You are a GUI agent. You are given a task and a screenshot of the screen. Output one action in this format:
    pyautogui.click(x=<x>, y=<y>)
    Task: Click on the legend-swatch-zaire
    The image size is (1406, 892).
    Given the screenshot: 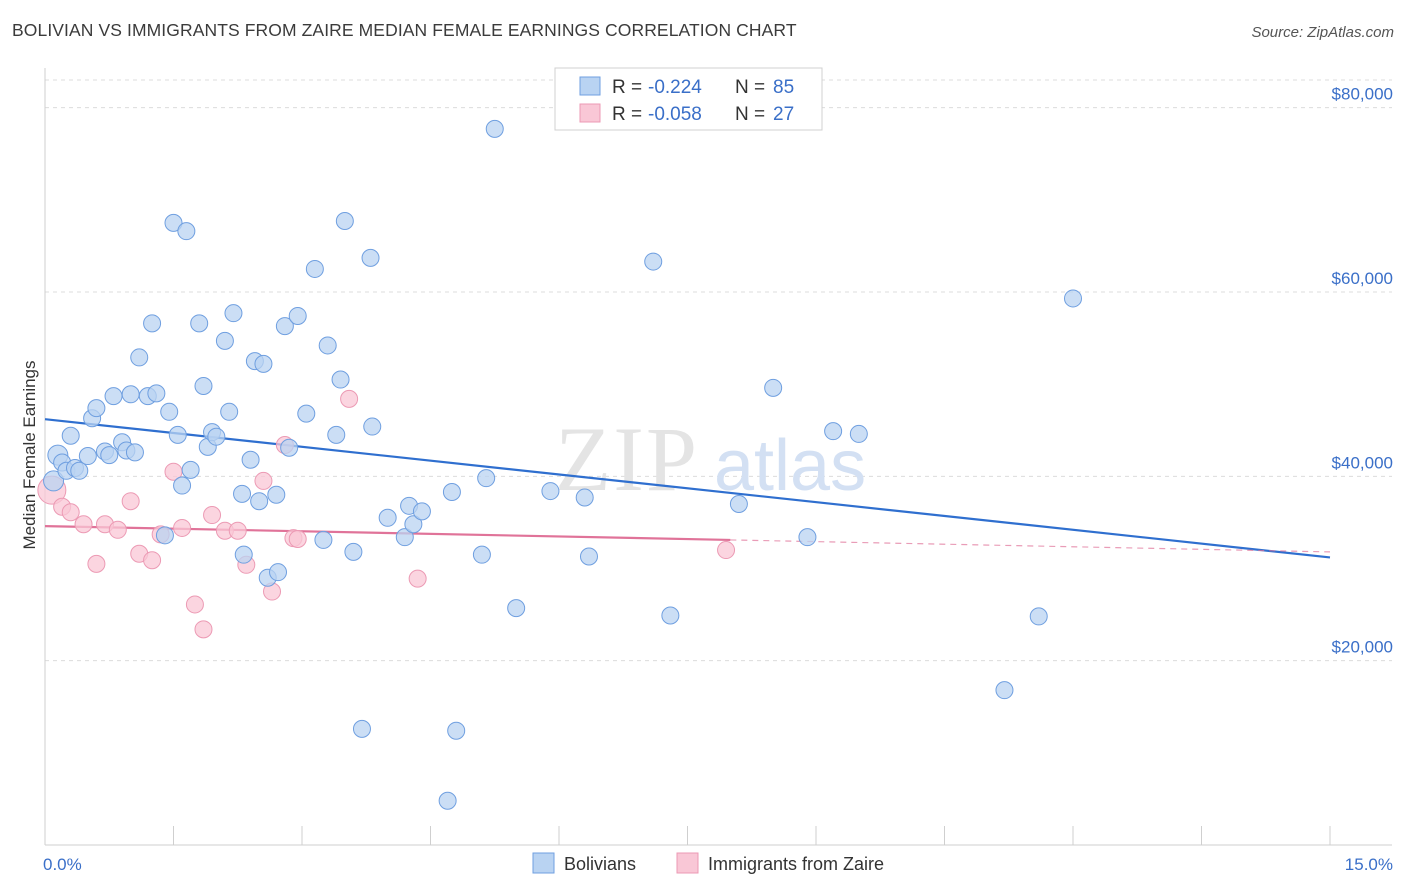 What is the action you would take?
    pyautogui.click(x=590, y=113)
    